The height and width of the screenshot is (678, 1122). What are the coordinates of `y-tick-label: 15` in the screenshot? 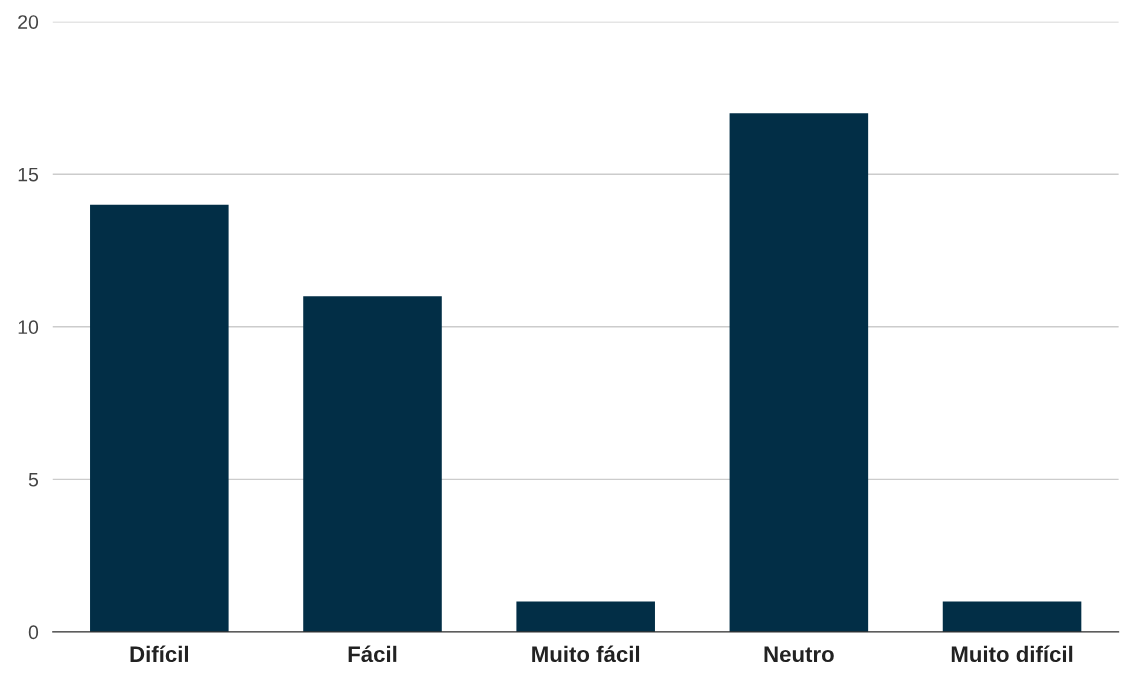 It's located at (28, 174).